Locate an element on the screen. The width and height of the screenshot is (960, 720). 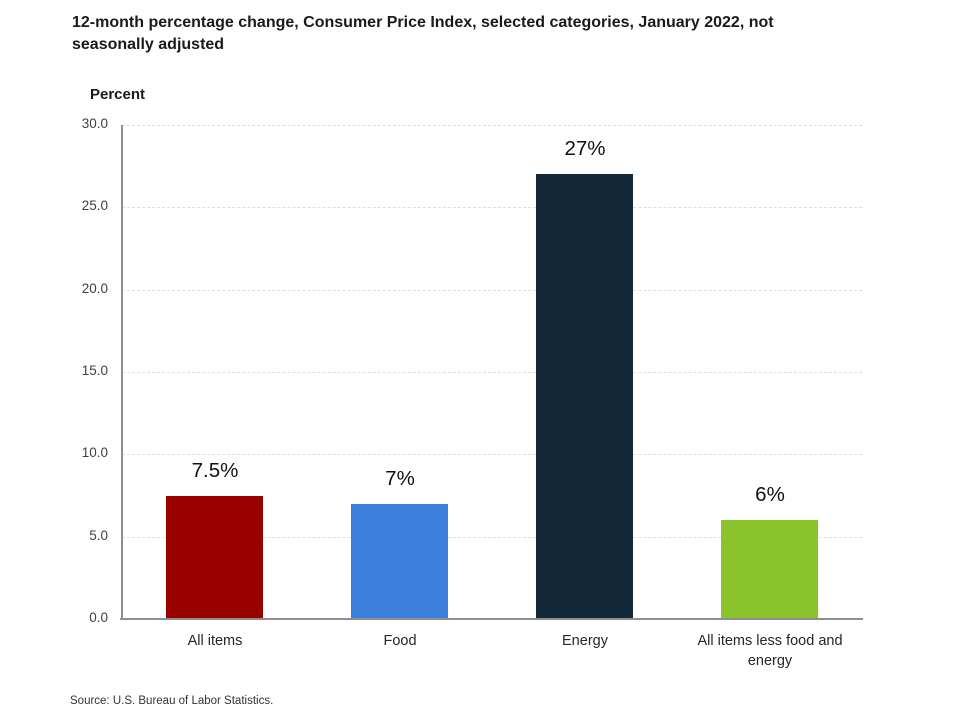
source-note: Source: U.S. Bureau of Labor Statistics. is located at coordinates (172, 701).